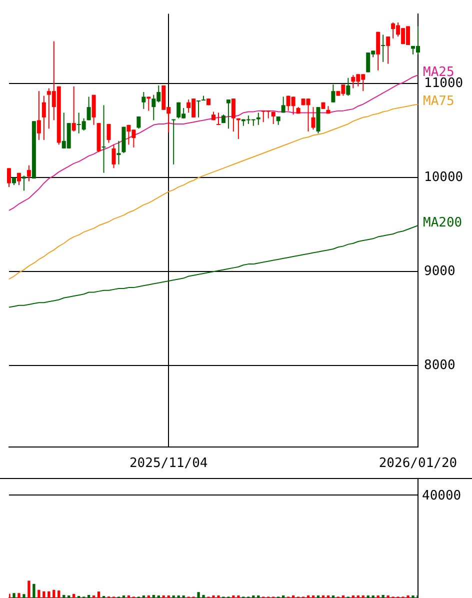  What do you see at coordinates (442, 496) in the screenshot?
I see `text: 40000` at bounding box center [442, 496].